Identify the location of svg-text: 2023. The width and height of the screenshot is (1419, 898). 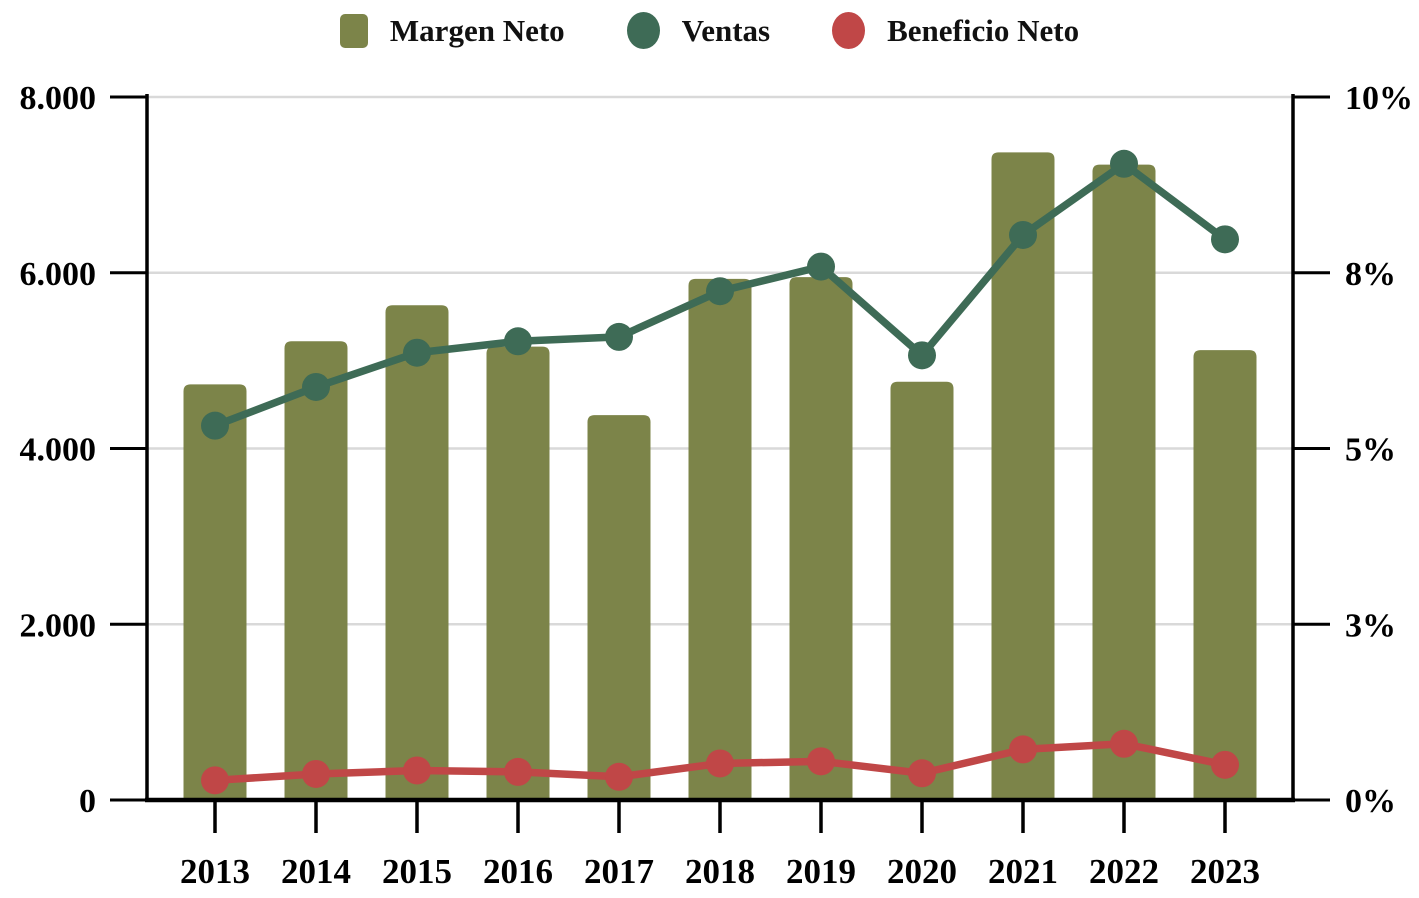
(1225, 871).